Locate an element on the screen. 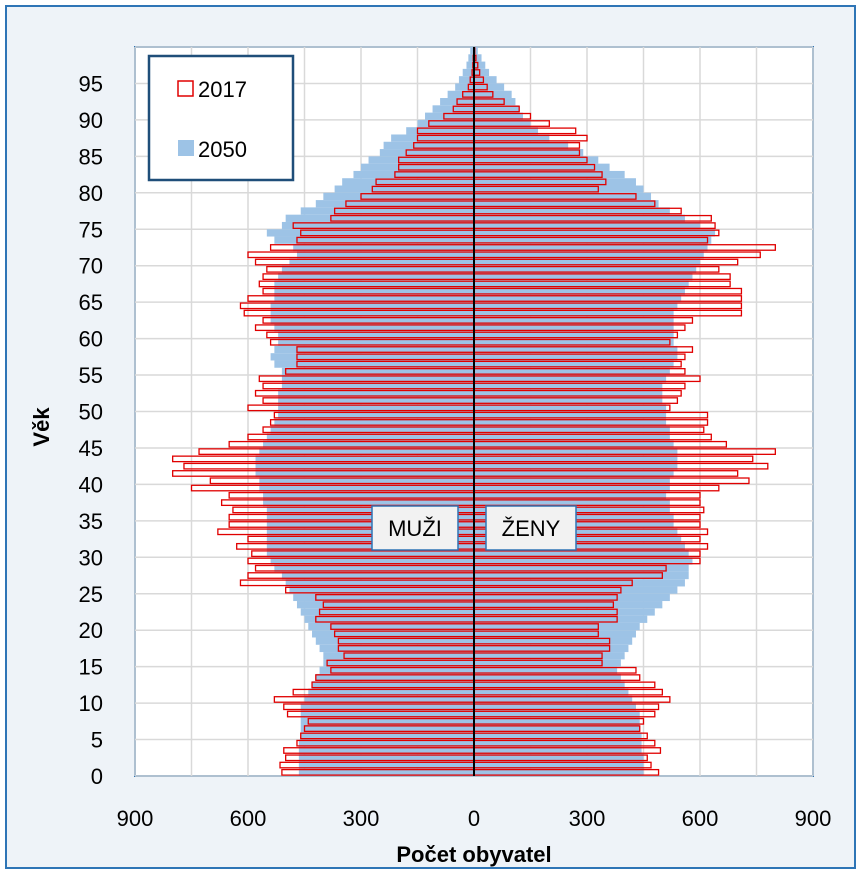  y-axis-title: Věk is located at coordinates (41, 427).